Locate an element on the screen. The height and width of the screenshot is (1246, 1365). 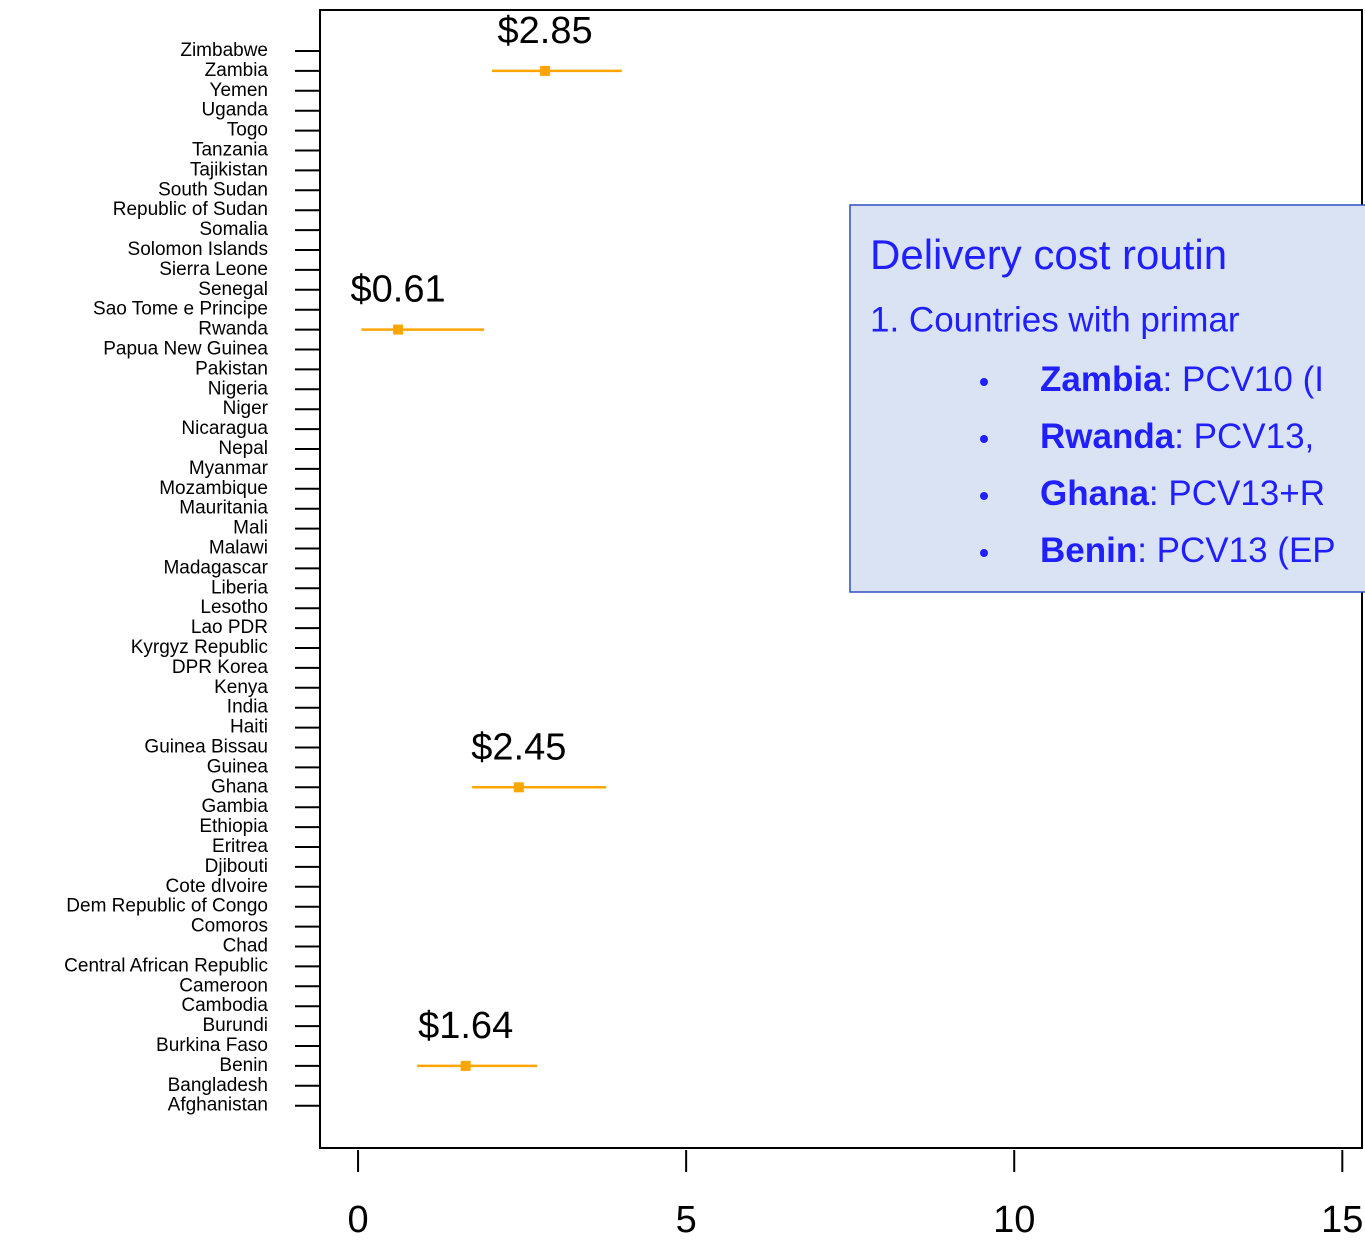
y-tick-label: Sierra Leone is located at coordinates (213, 269).